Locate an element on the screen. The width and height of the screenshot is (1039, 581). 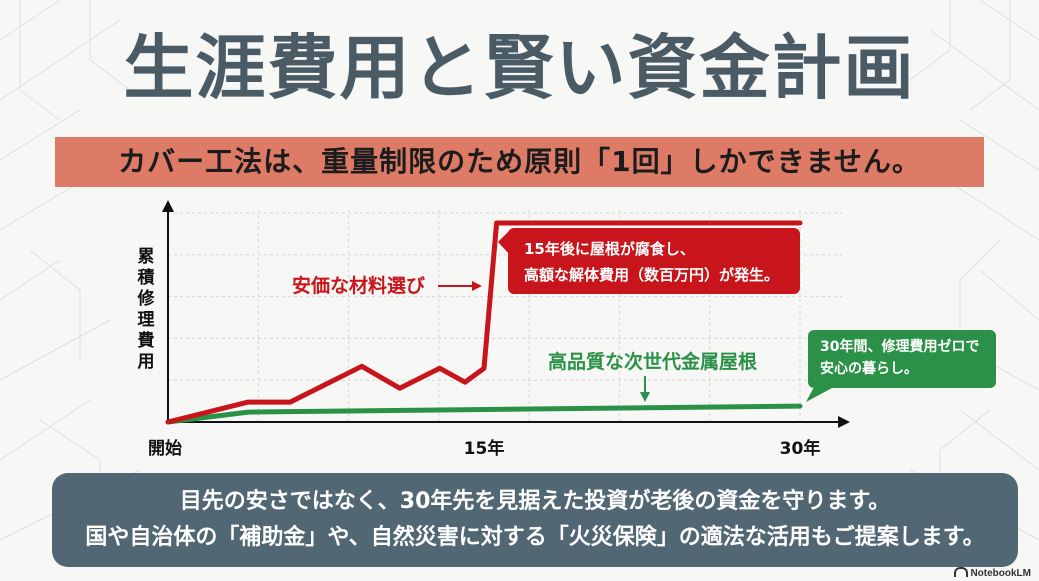
y-axis-label: 累積修理費用 is located at coordinates (146, 309).